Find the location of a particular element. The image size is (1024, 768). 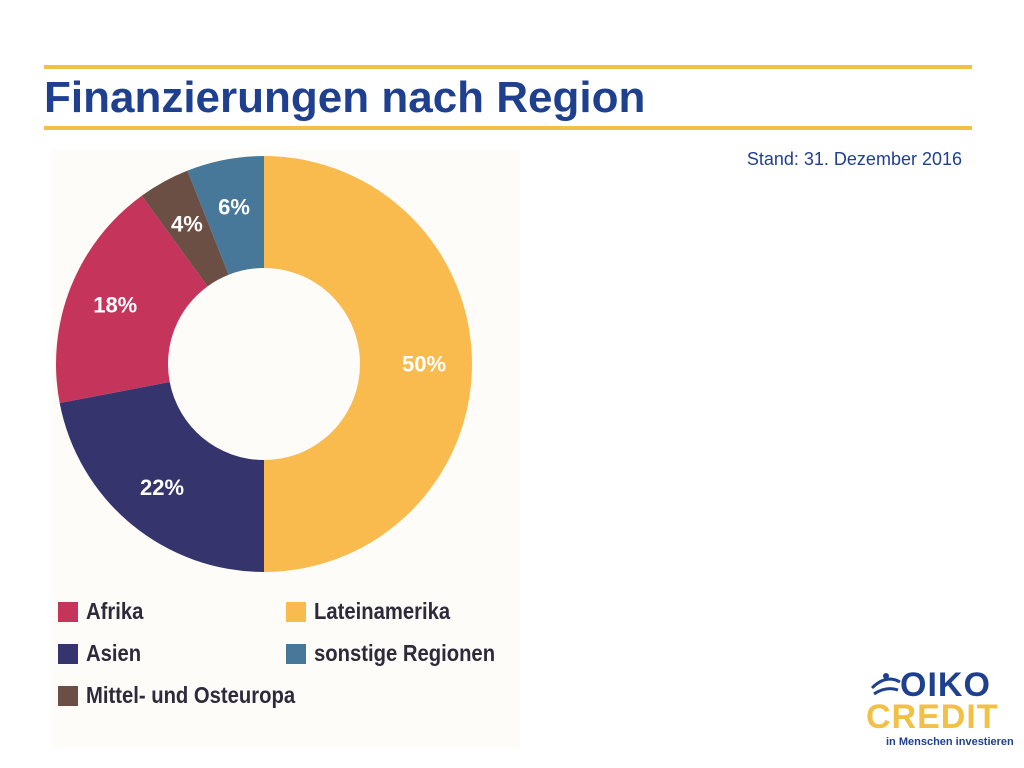

legend-item-asien: Asien is located at coordinates (103, 653).